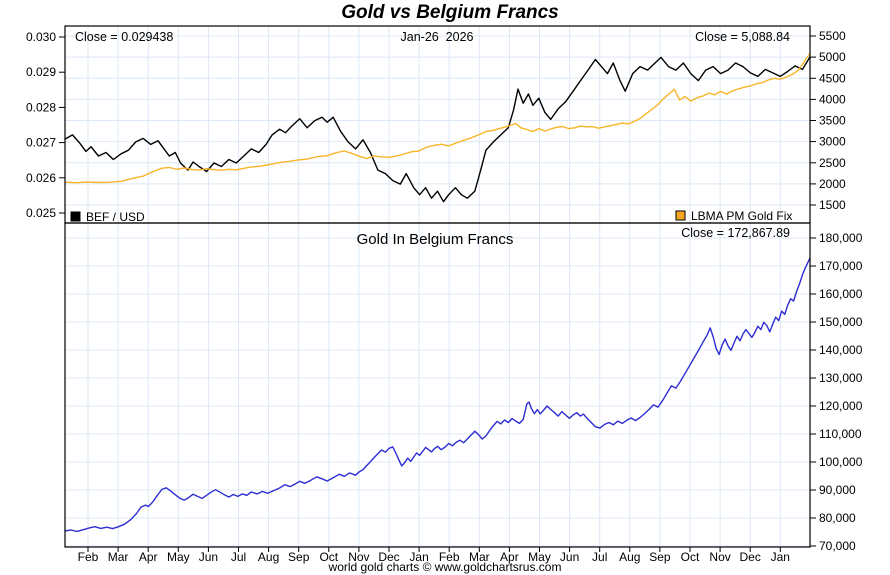 This screenshot has width=890, height=575. I want to click on top-close-left-annotation: Close = 0.029438, so click(124, 37).